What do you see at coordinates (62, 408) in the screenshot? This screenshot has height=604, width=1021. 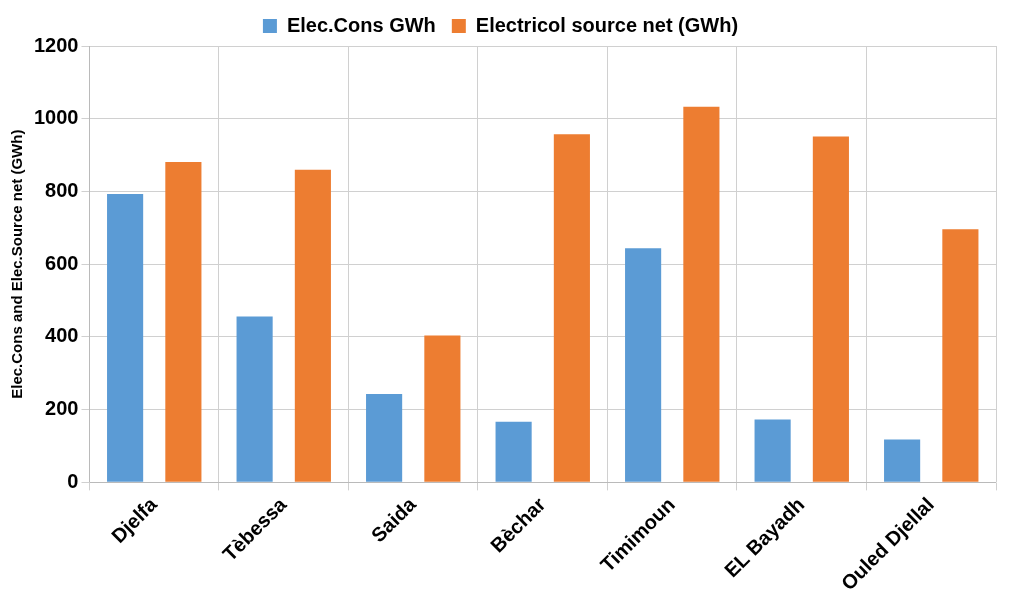 I see `y-tick-label: 200` at bounding box center [62, 408].